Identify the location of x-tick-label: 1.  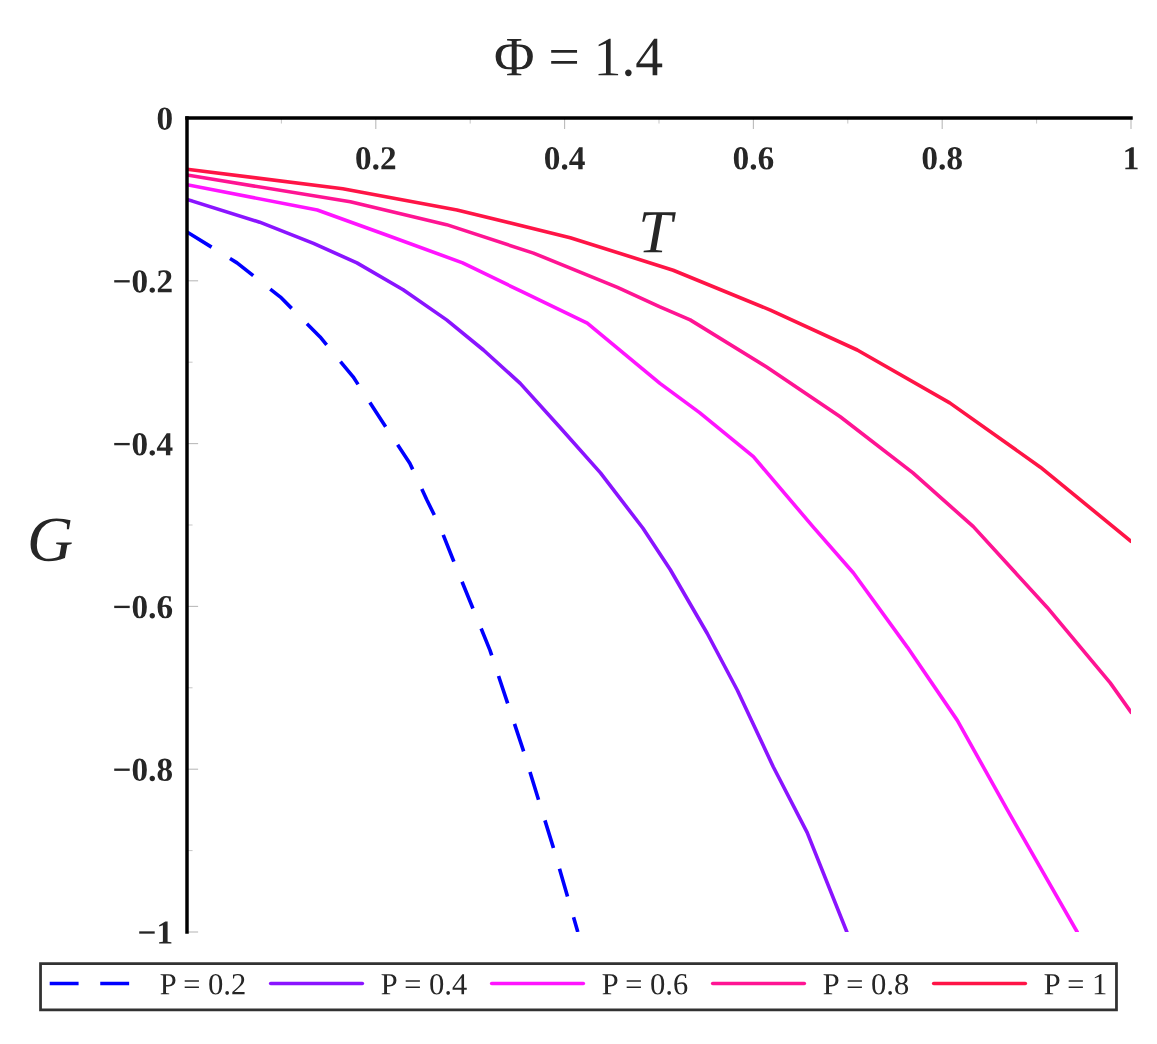
(1131, 158).